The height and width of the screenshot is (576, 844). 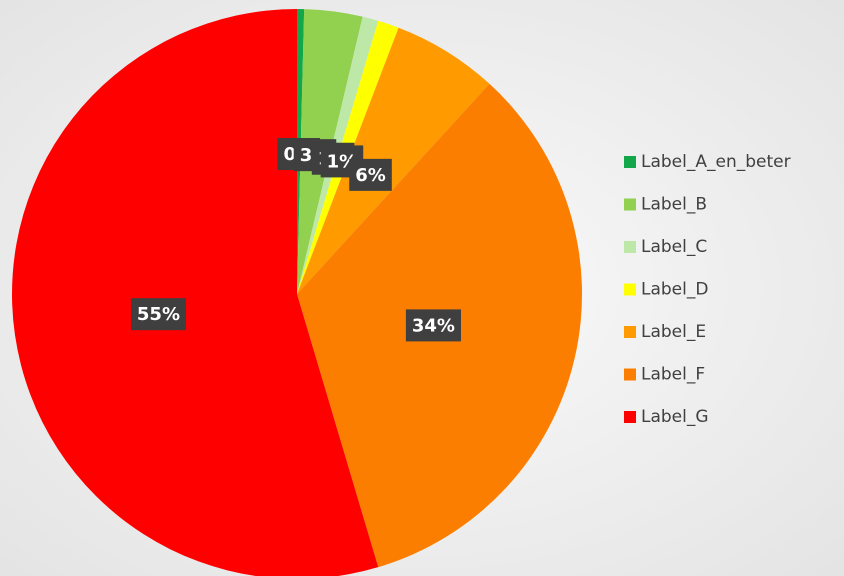 I want to click on legend-label: Label_F, so click(x=673, y=375).